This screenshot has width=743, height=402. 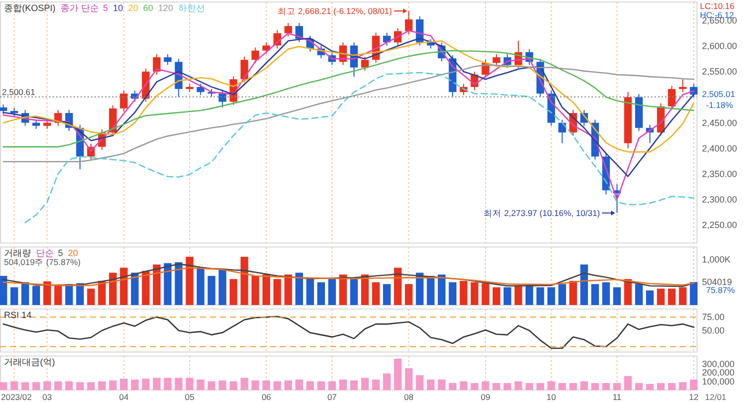 What do you see at coordinates (148, 8) in the screenshot?
I see `text: 60` at bounding box center [148, 8].